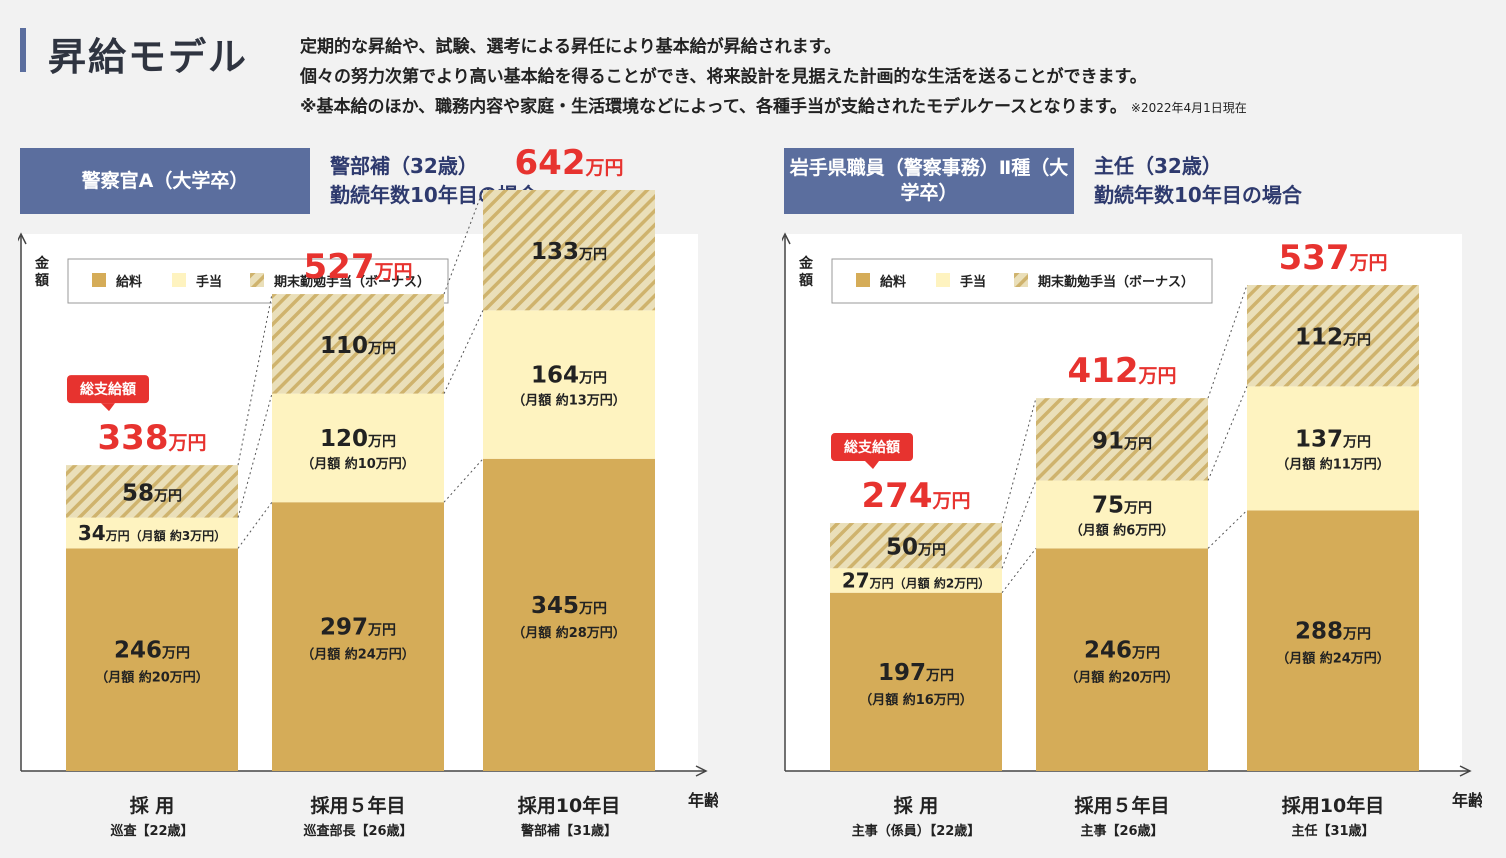 This screenshot has height=858, width=1506. Describe the element at coordinates (786, 238) in the screenshot. I see `y-axis-arrow` at that location.